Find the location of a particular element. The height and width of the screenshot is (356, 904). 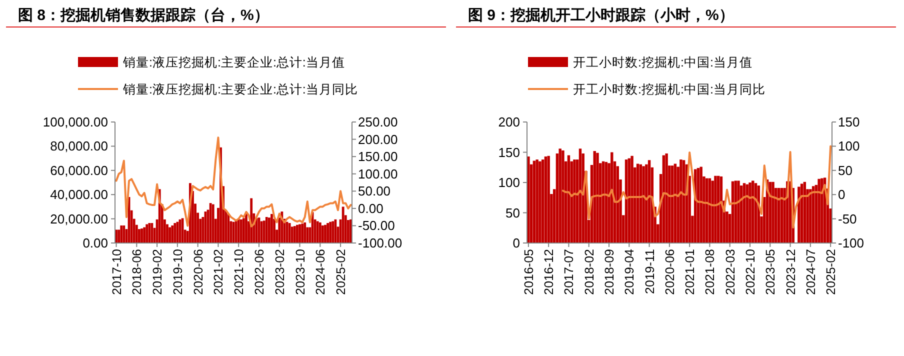

x-tick-label: 2023-12 is located at coordinates (791, 271).